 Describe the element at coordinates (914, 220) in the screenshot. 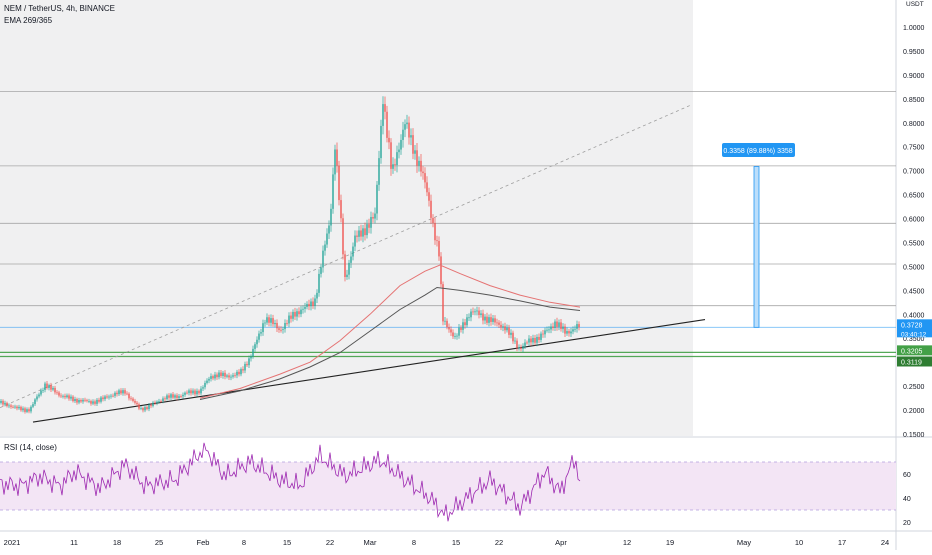

I see `price-tick-label: 0.6000` at that location.